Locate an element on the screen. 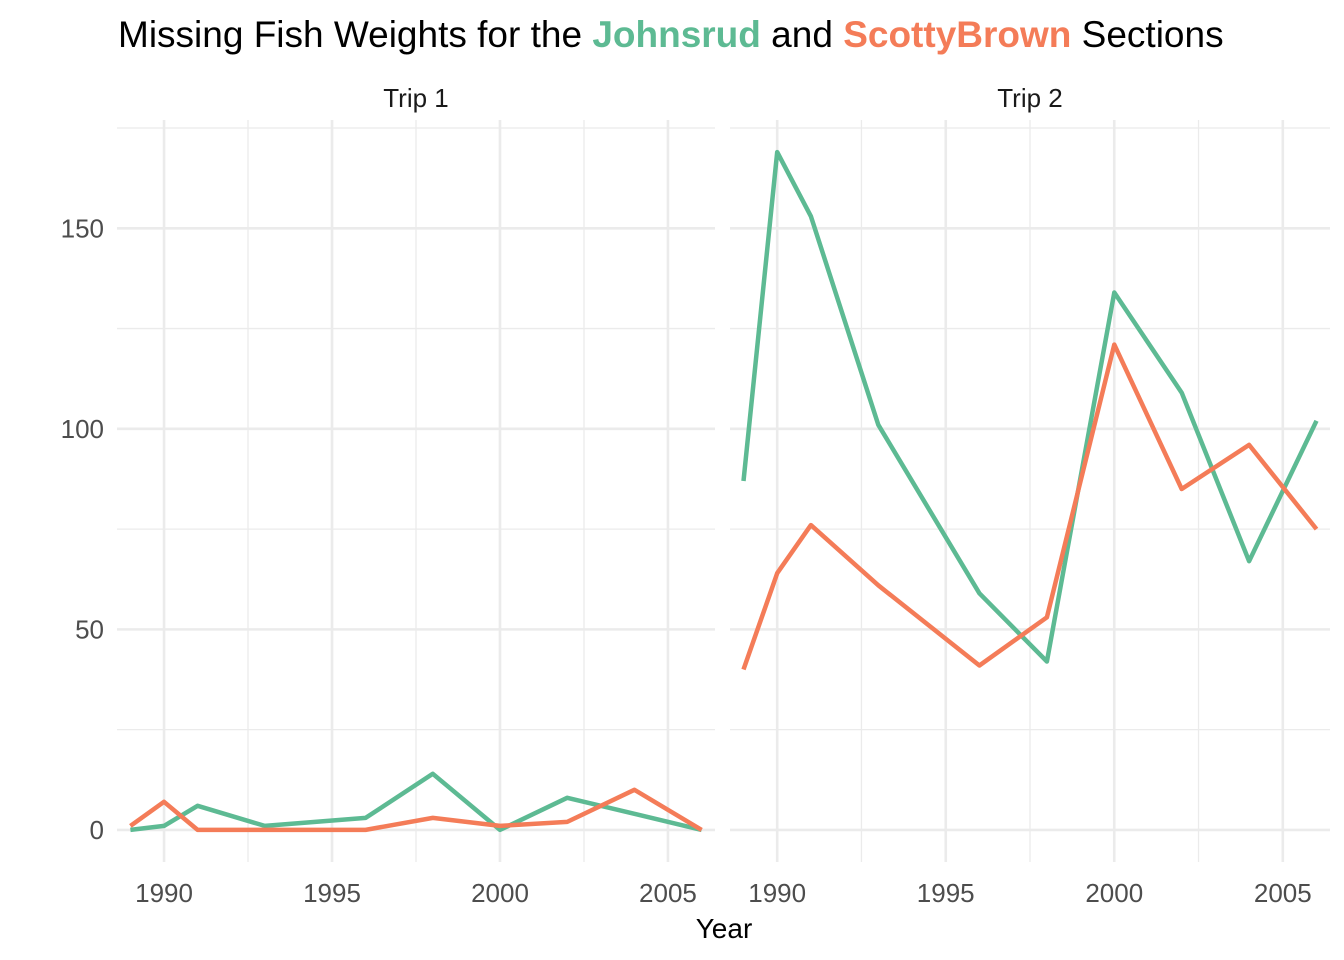 This screenshot has height=960, width=1344. title-suffix: Sections is located at coordinates (1147, 34).